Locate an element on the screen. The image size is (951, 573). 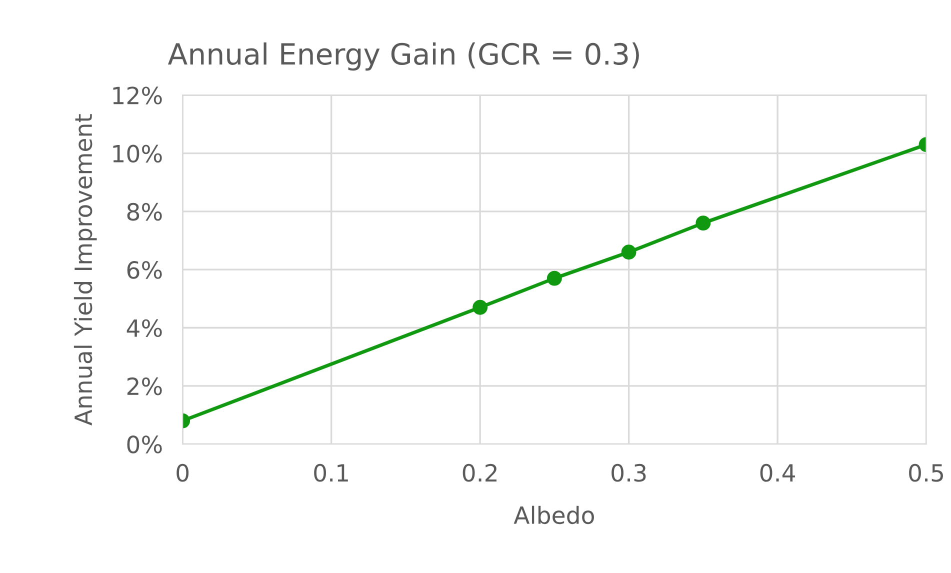
y-tick-label: 0% is located at coordinates (144, 445).